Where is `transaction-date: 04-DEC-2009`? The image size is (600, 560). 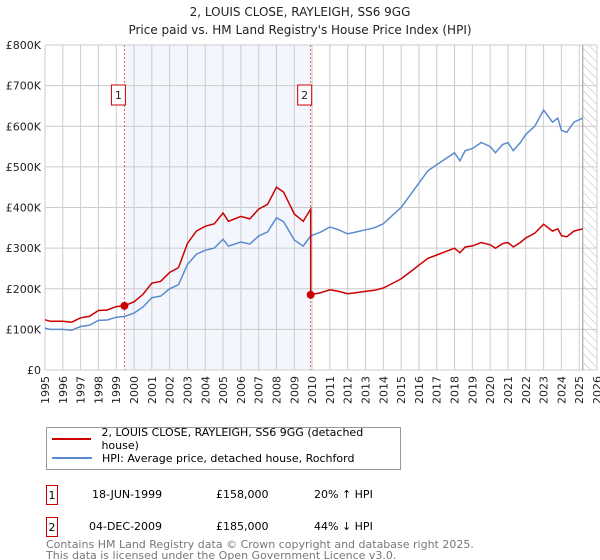 transaction-date: 04-DEC-2009 is located at coordinates (126, 526).